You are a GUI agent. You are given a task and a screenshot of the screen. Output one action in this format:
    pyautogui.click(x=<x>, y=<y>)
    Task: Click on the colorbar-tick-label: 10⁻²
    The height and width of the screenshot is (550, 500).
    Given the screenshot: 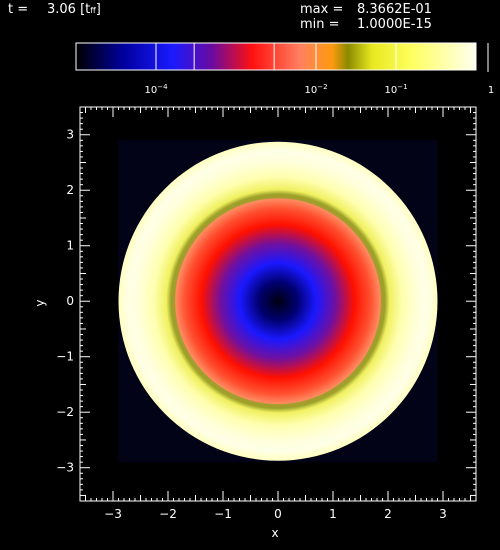 What is the action you would take?
    pyautogui.click(x=315, y=89)
    